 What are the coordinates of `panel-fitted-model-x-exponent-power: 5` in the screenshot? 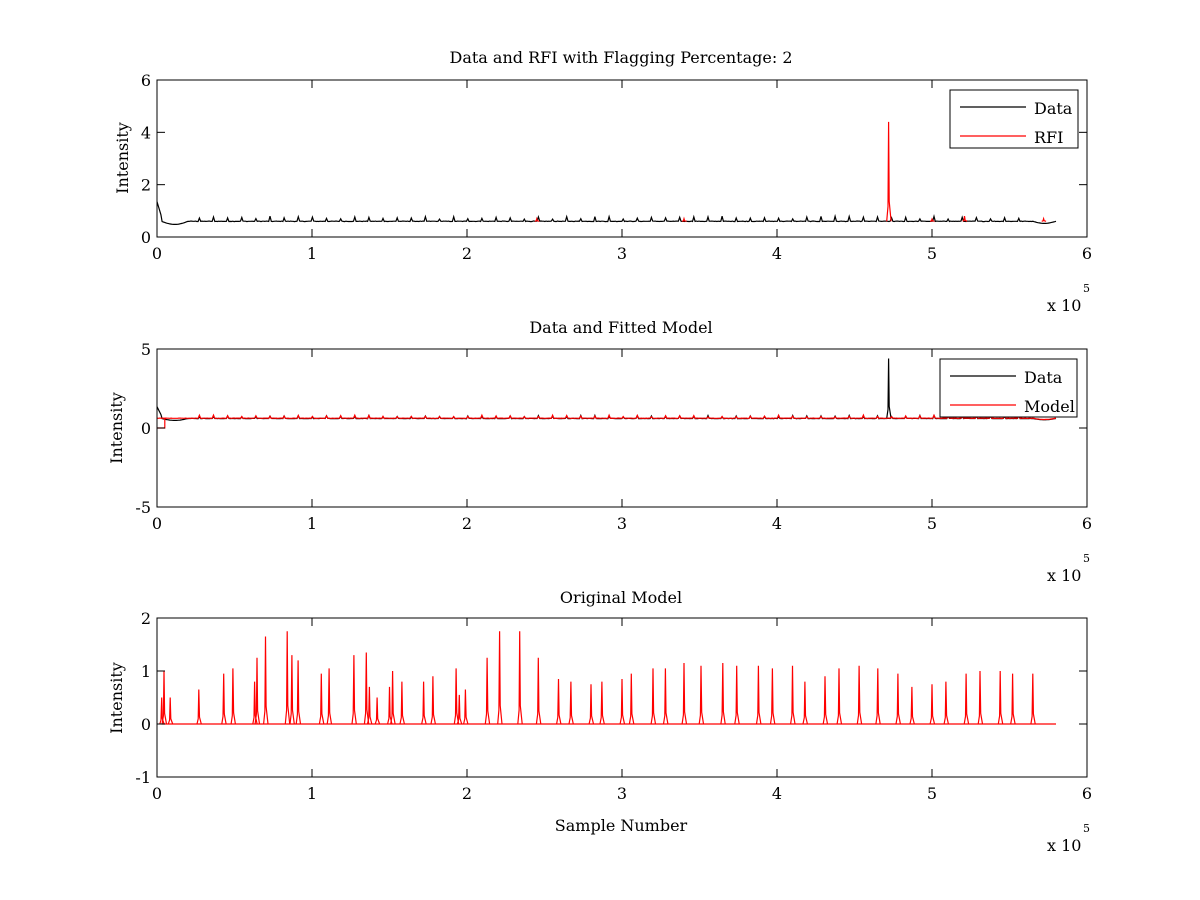 It's located at (1086, 558).